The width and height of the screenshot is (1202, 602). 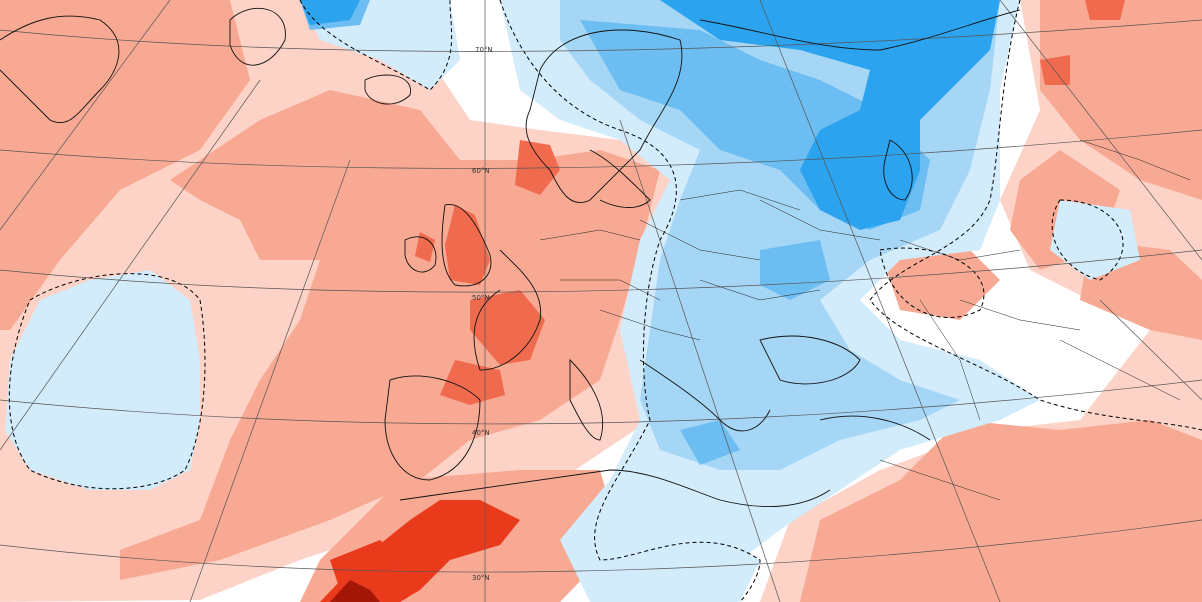 I want to click on scandinavia-coast, so click(x=604, y=116).